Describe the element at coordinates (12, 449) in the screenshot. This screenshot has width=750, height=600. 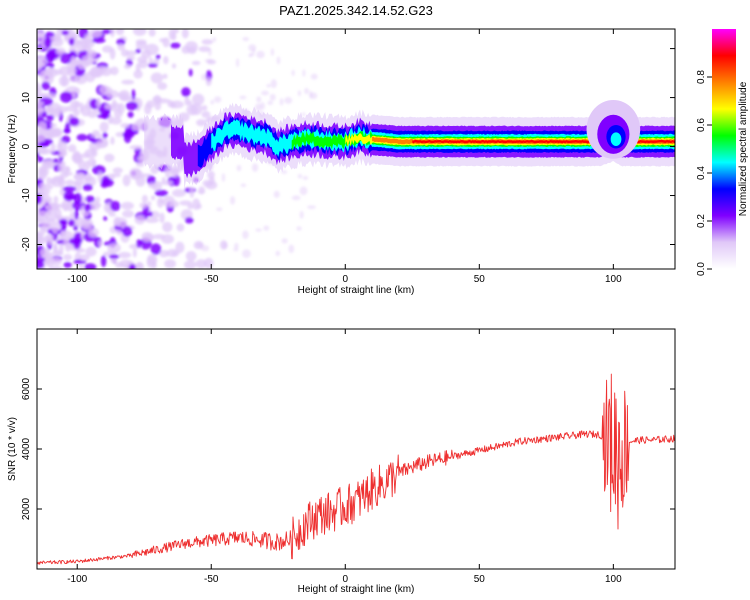
I see `snr-ylabel: SNR (10 * v/v)` at that location.